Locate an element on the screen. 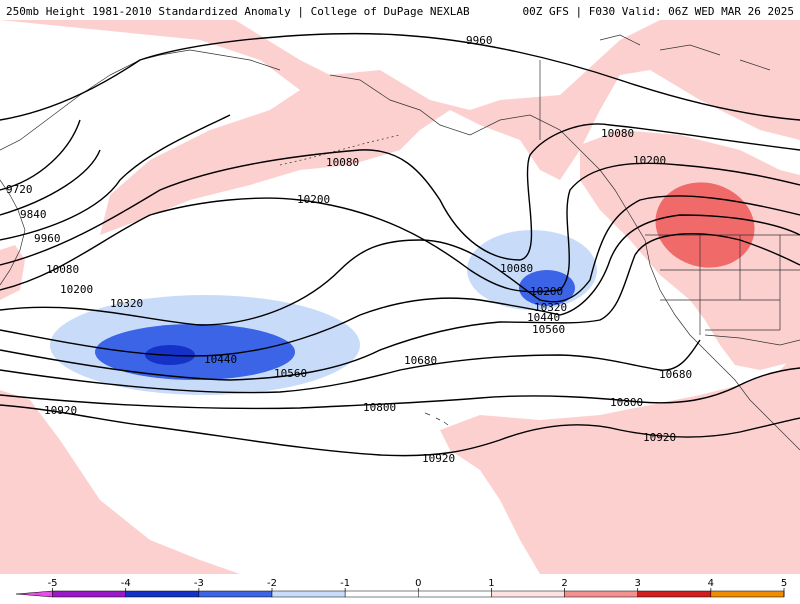 This screenshot has height=604, width=800. alaska-coast is located at coordinates (455, 112).